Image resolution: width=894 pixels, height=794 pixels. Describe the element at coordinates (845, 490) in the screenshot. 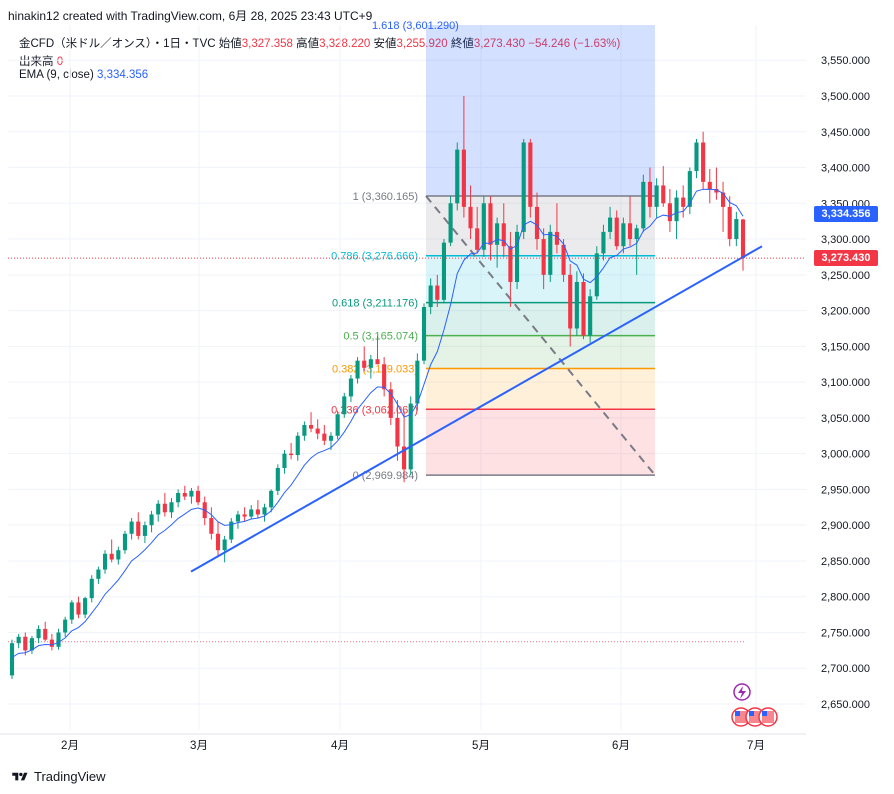

I see `y-tick-label: 2,950.000` at that location.